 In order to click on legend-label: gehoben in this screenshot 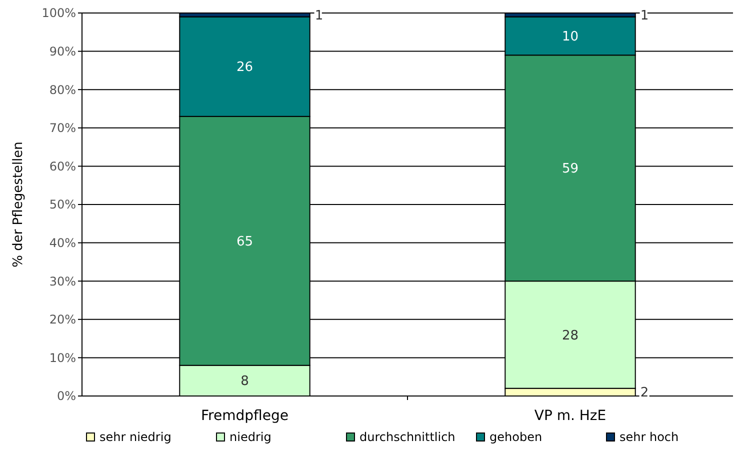, I will do `click(516, 437)`.